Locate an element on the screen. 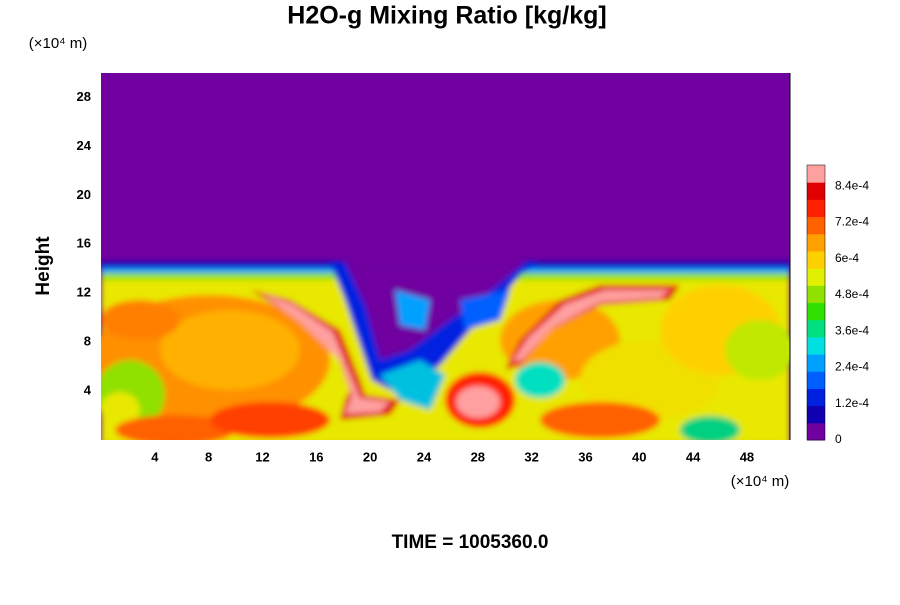 Image resolution: width=900 pixels, height=605 pixels. x-tick-label: 40 is located at coordinates (639, 456).